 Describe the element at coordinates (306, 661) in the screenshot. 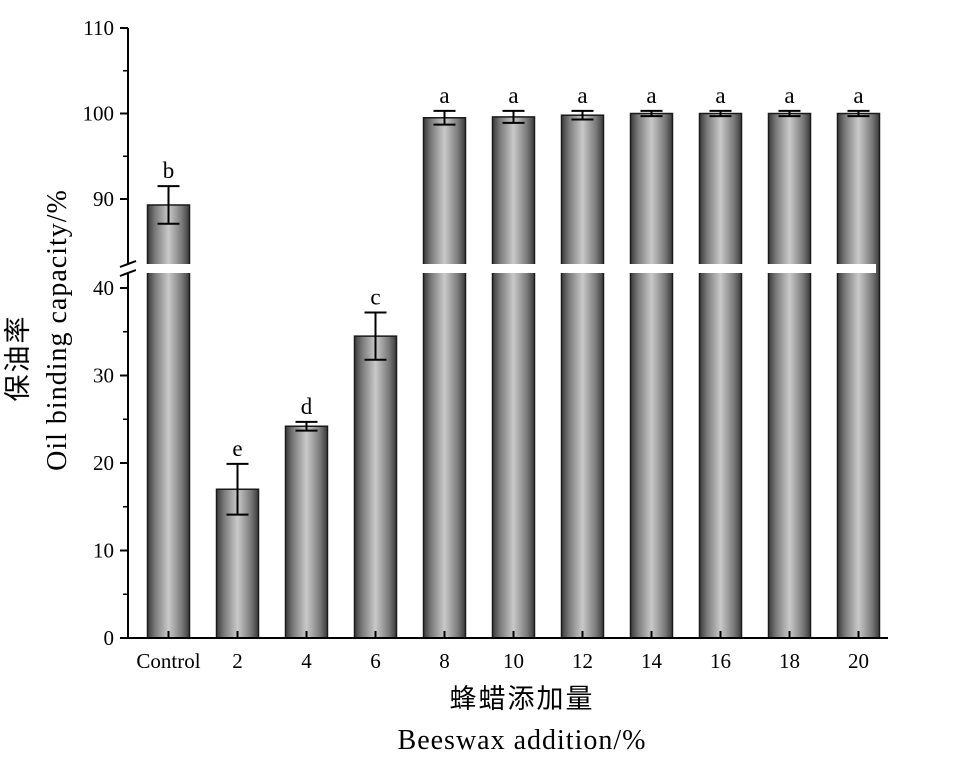

I see `x-tick-label-4: 4` at that location.